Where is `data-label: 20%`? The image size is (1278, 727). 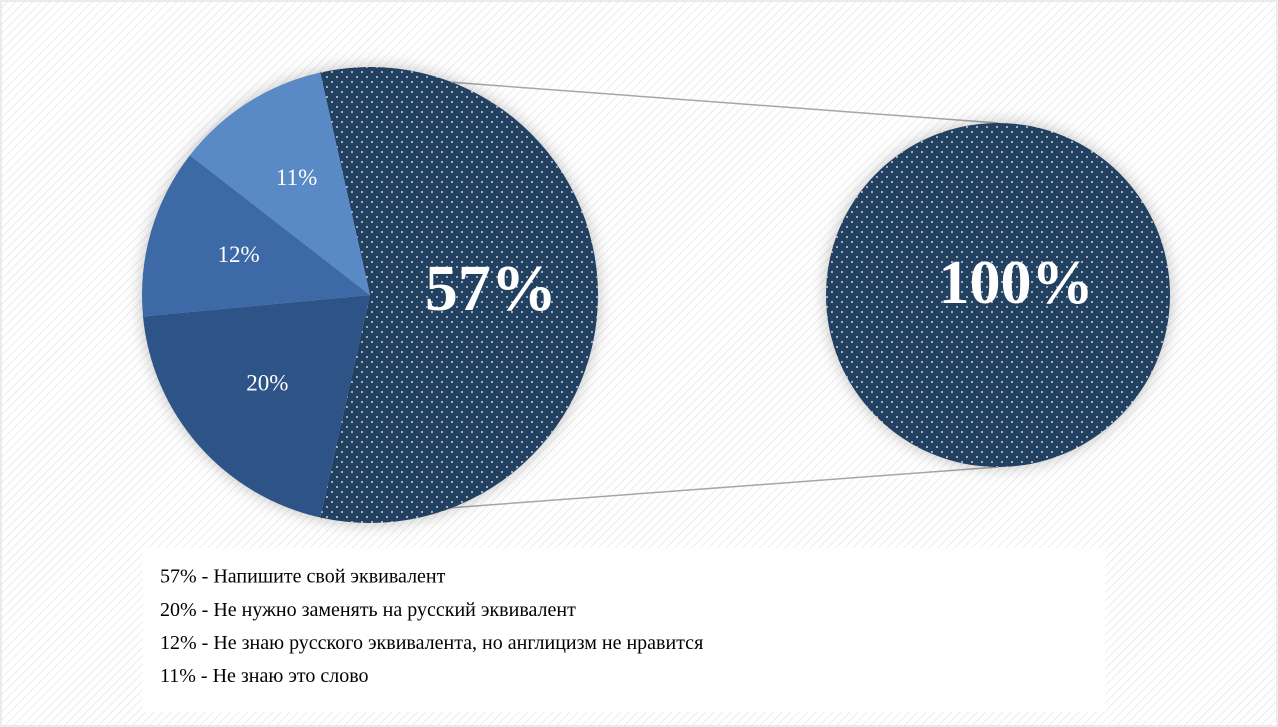 data-label: 20% is located at coordinates (267, 383).